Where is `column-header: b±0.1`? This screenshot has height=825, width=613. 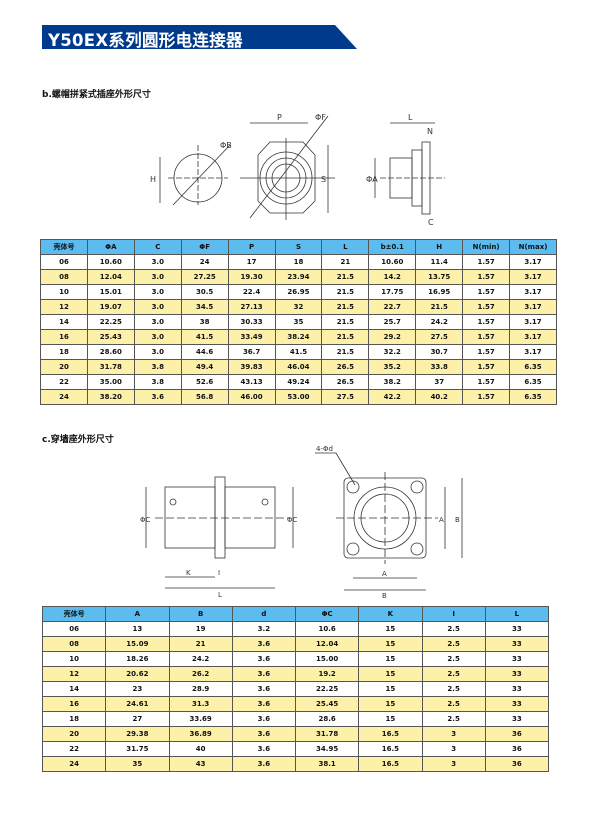
column-header: b±0.1 is located at coordinates (392, 247).